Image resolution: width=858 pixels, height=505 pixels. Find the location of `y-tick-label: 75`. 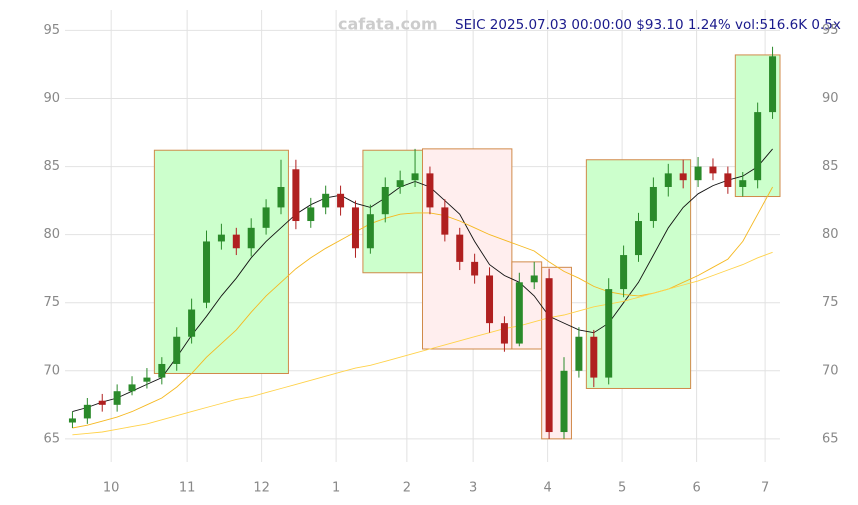

y-tick-label: 75 is located at coordinates (51, 302).